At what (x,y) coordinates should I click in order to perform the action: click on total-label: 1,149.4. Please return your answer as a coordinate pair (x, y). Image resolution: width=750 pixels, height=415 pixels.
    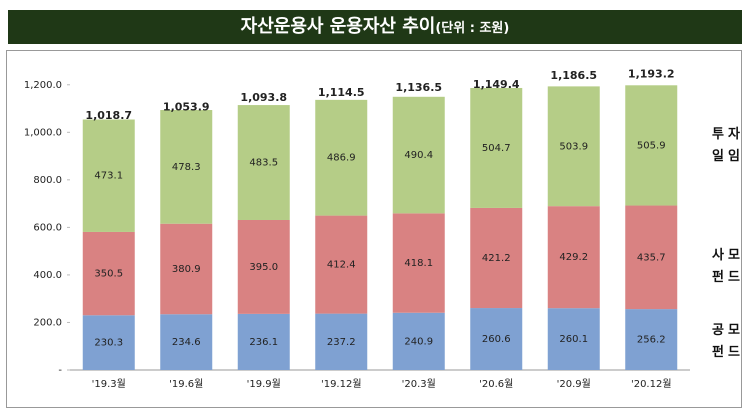
    Looking at the image, I should click on (496, 84).